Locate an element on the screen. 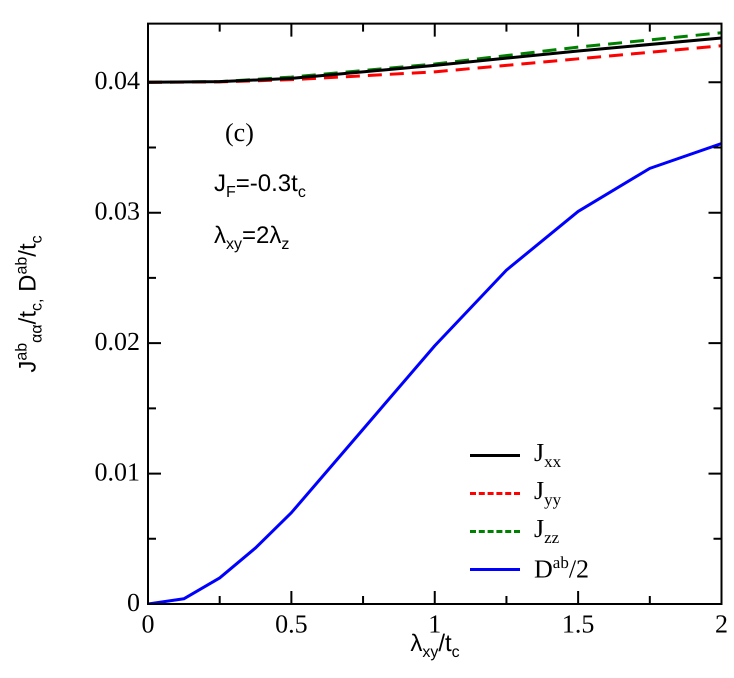 This screenshot has width=734, height=678. y-tick-label: 0.01 is located at coordinates (117, 471).